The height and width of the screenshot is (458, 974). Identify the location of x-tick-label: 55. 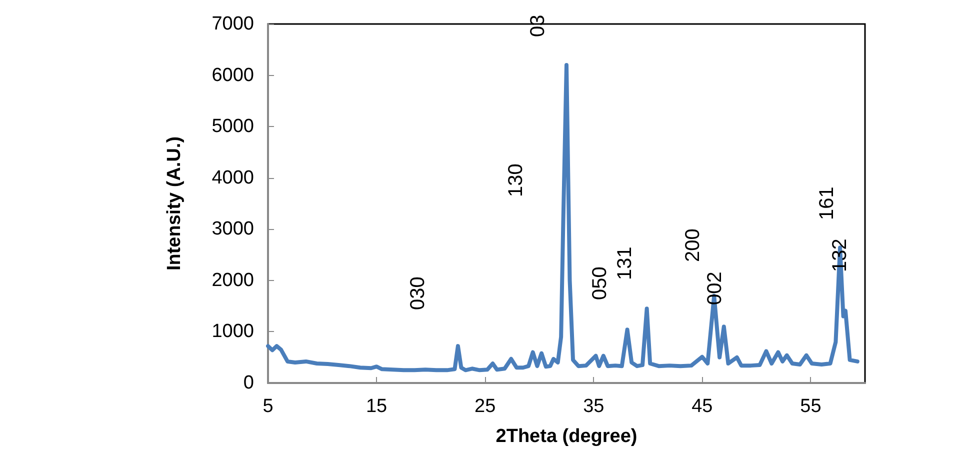
(811, 406).